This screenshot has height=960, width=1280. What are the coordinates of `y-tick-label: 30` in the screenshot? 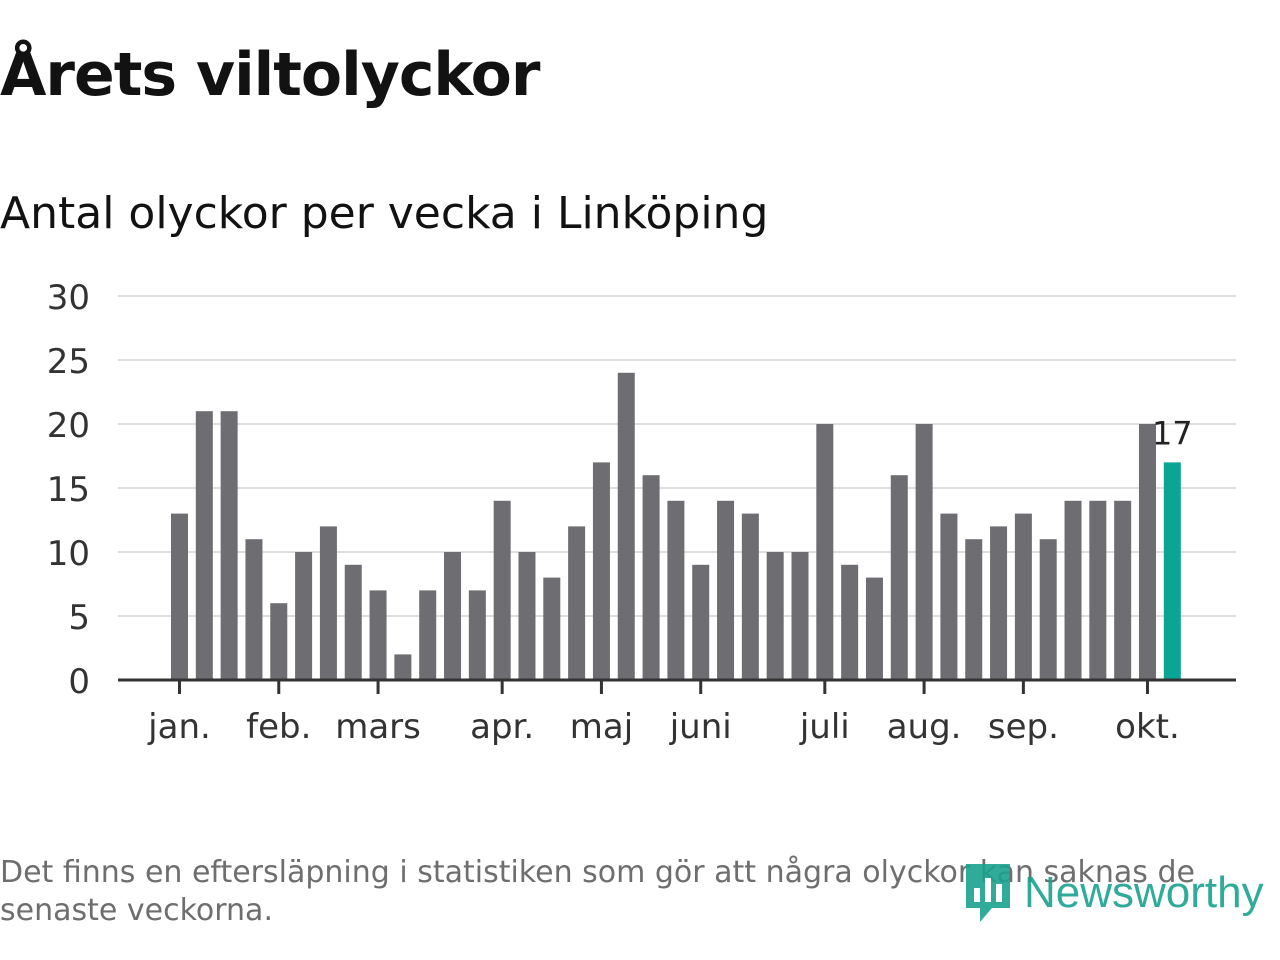 It's located at (68, 298).